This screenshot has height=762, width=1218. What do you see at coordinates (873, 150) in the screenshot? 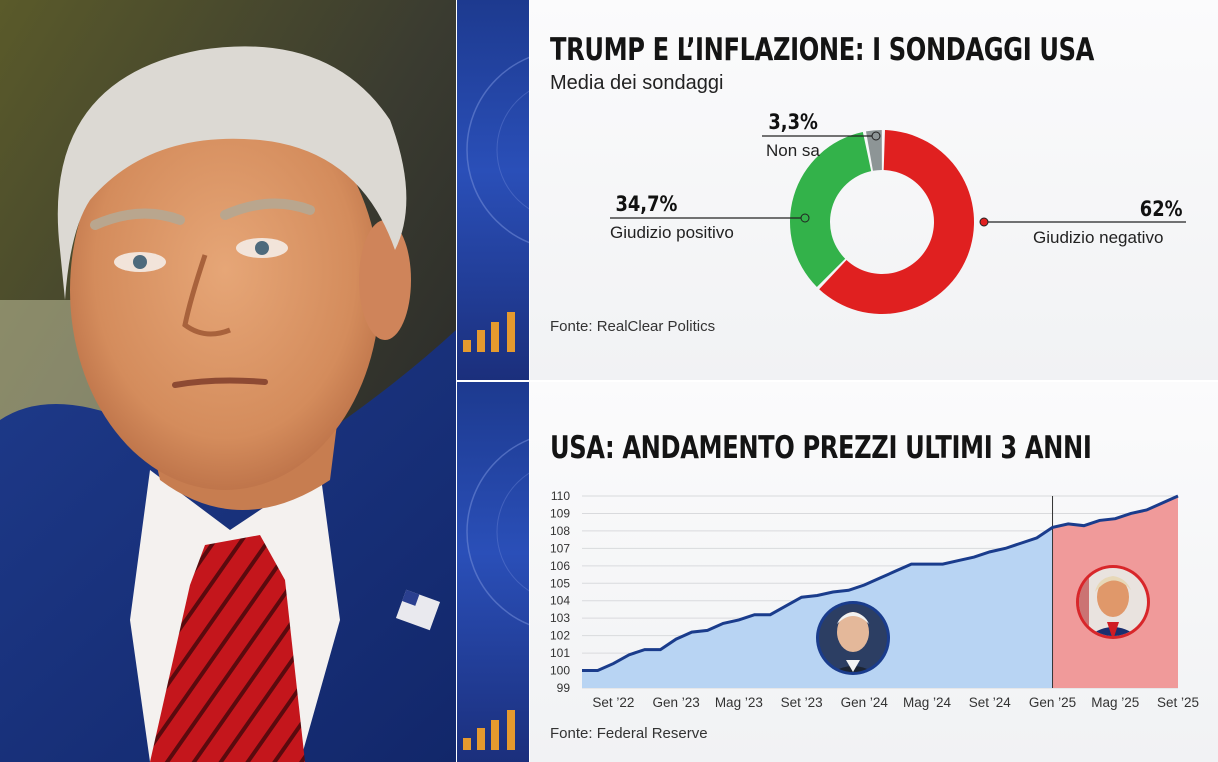
I see `donut-slice-unknown` at bounding box center [873, 150].